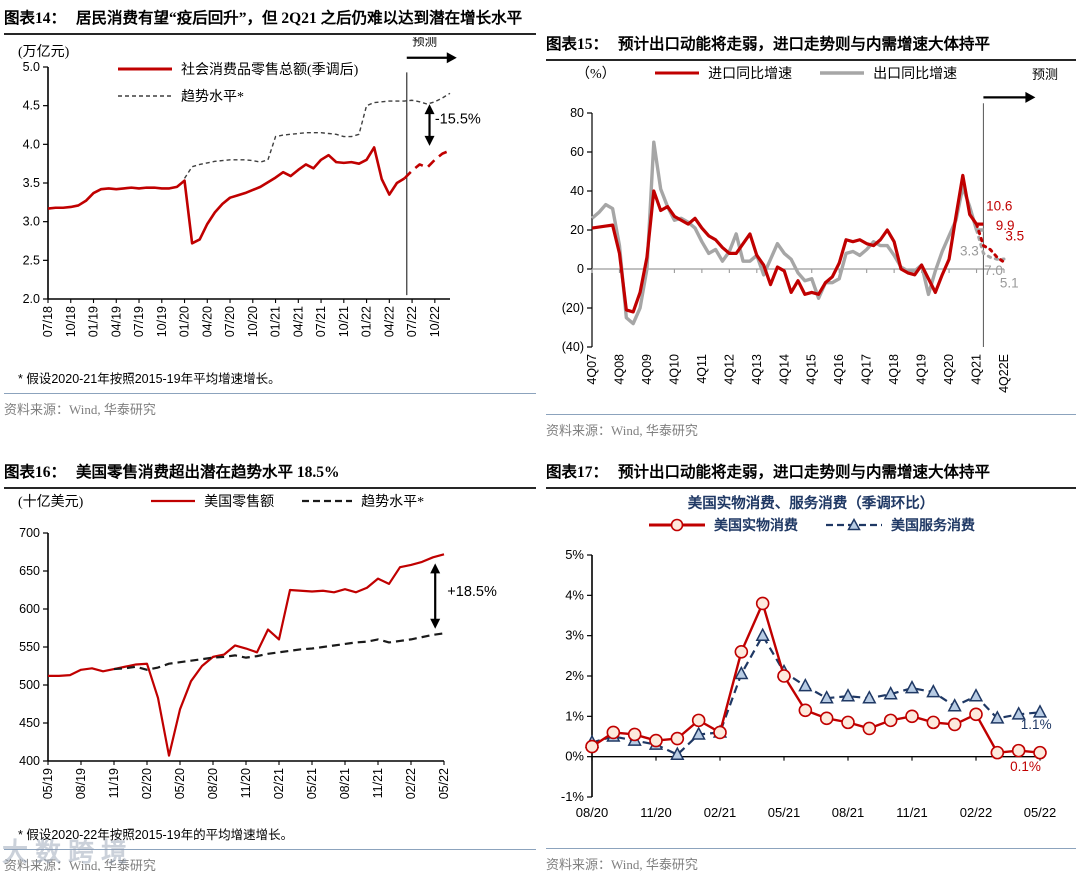 The height and width of the screenshot is (871, 1080). I want to click on legend-item-goods: 美国实物消费, so click(722, 525).